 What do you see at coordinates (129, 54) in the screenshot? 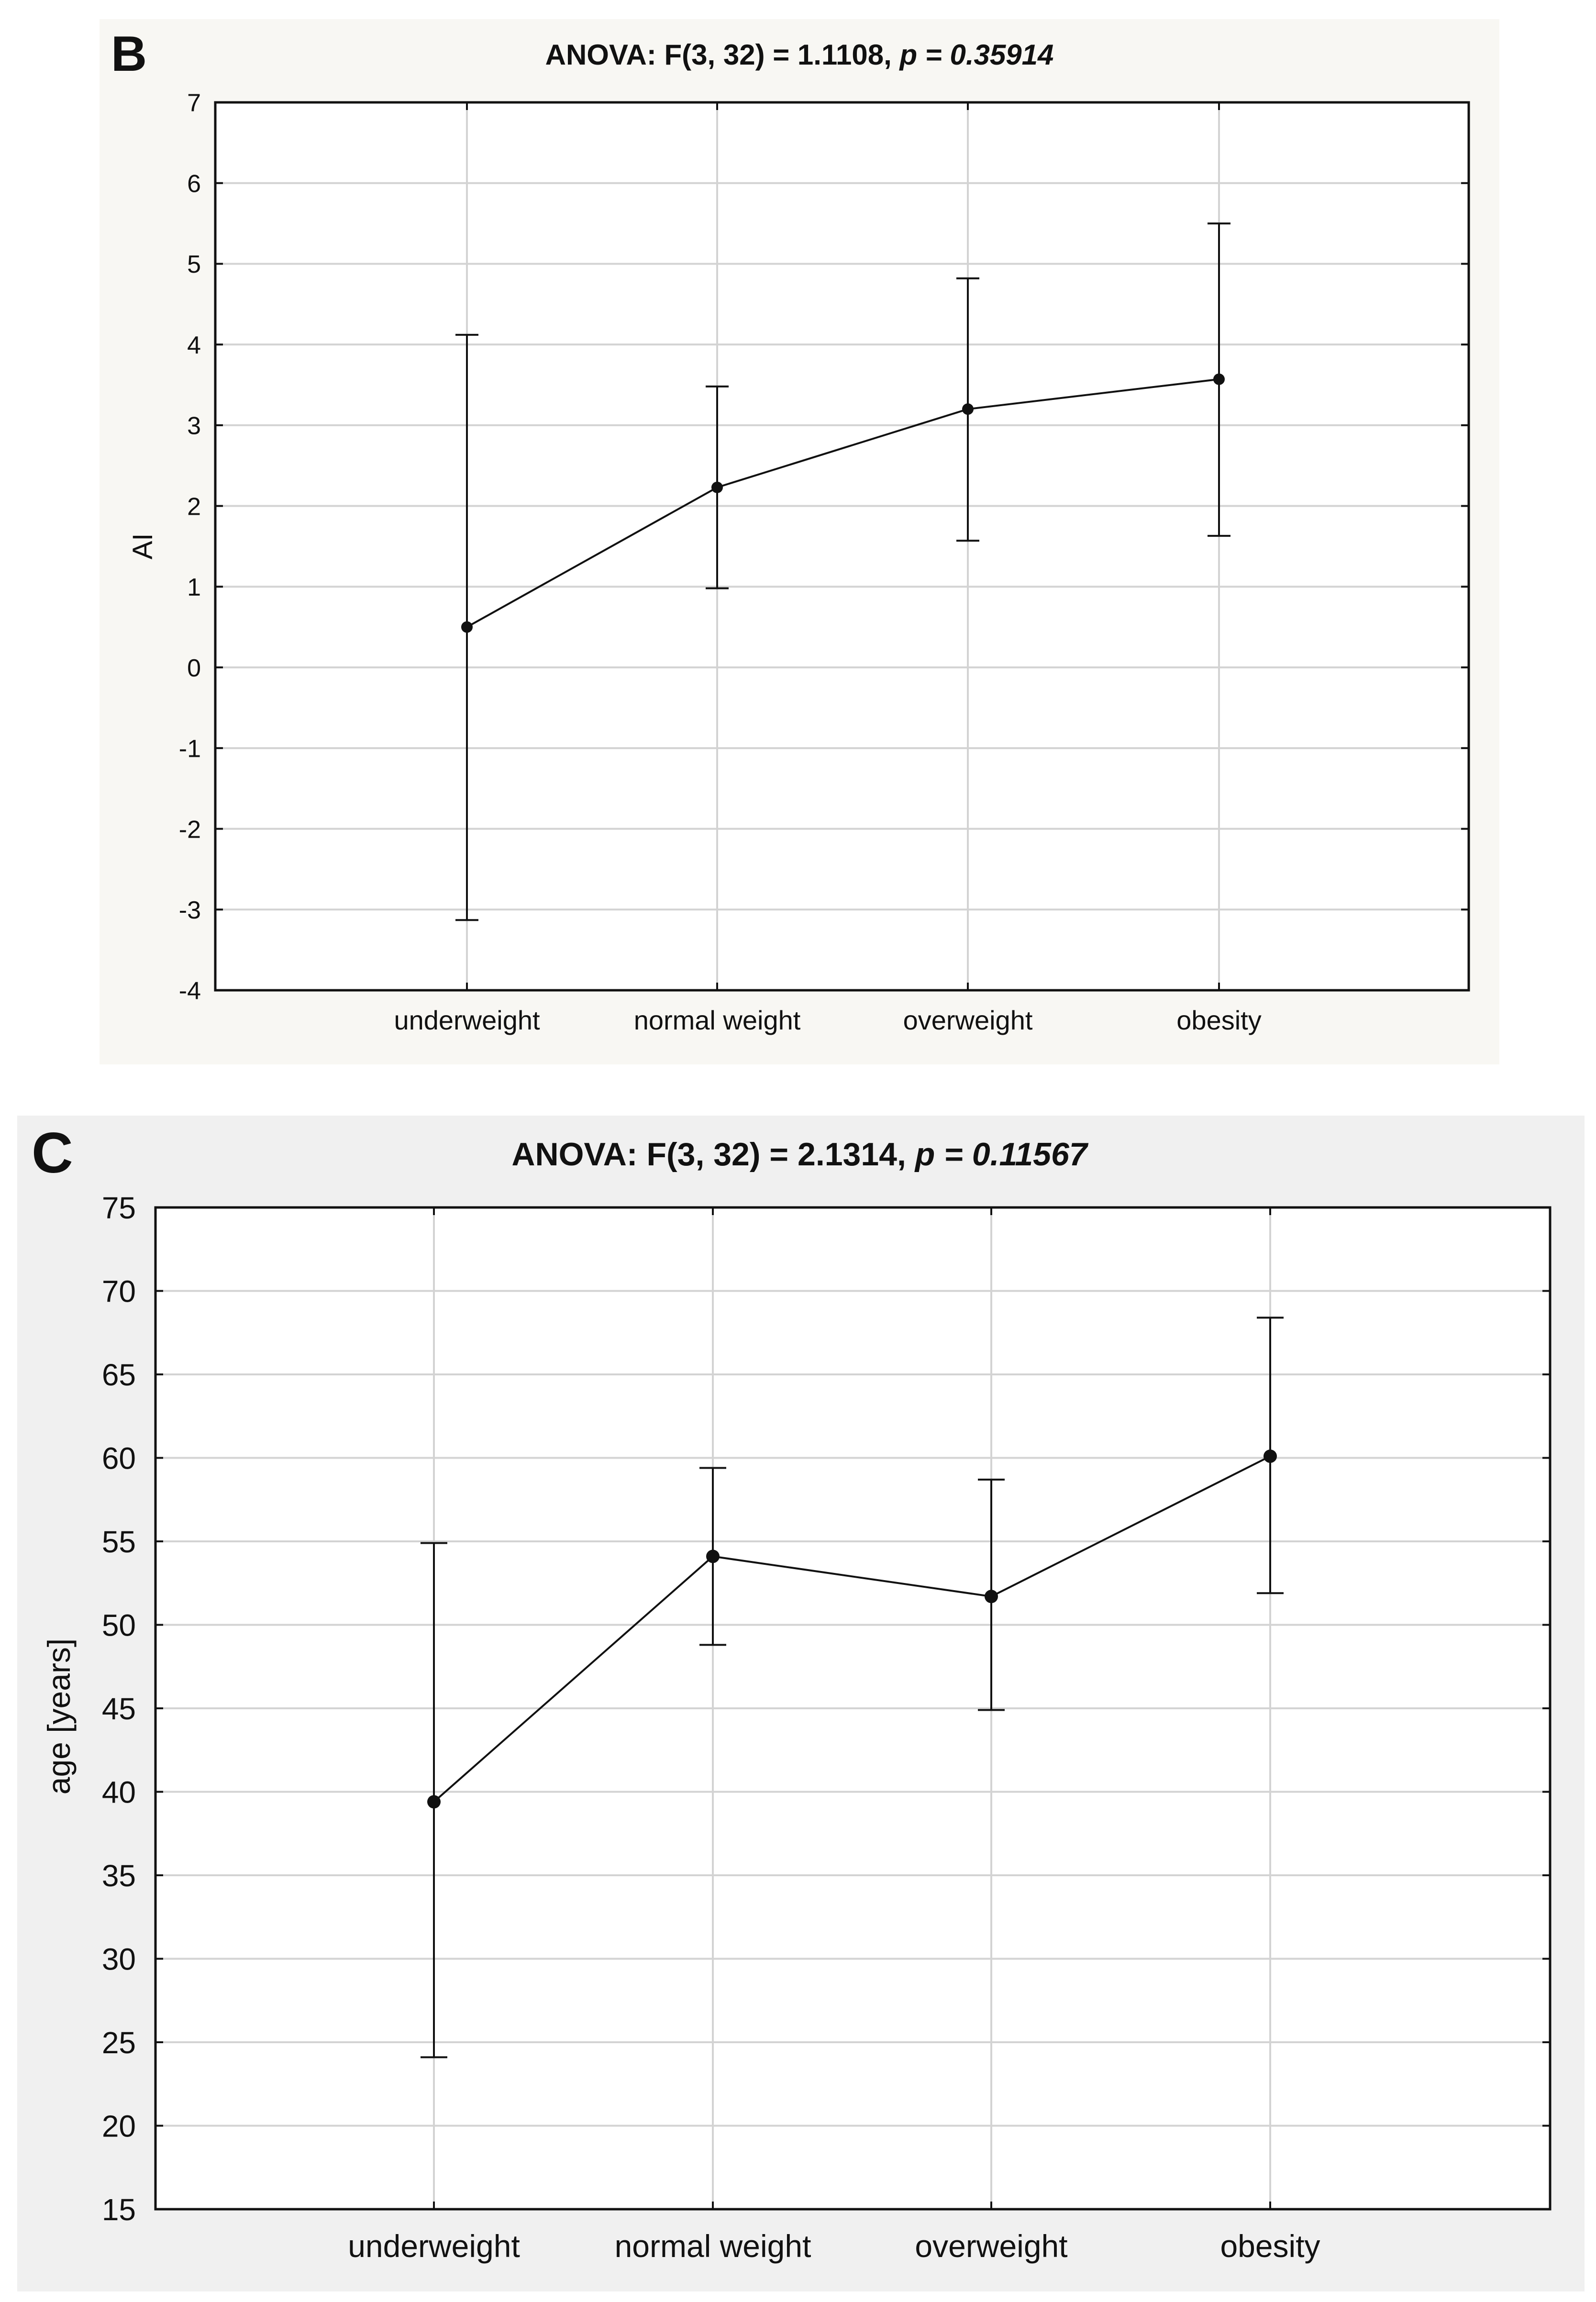
I see `panel-b-label: B` at bounding box center [129, 54].